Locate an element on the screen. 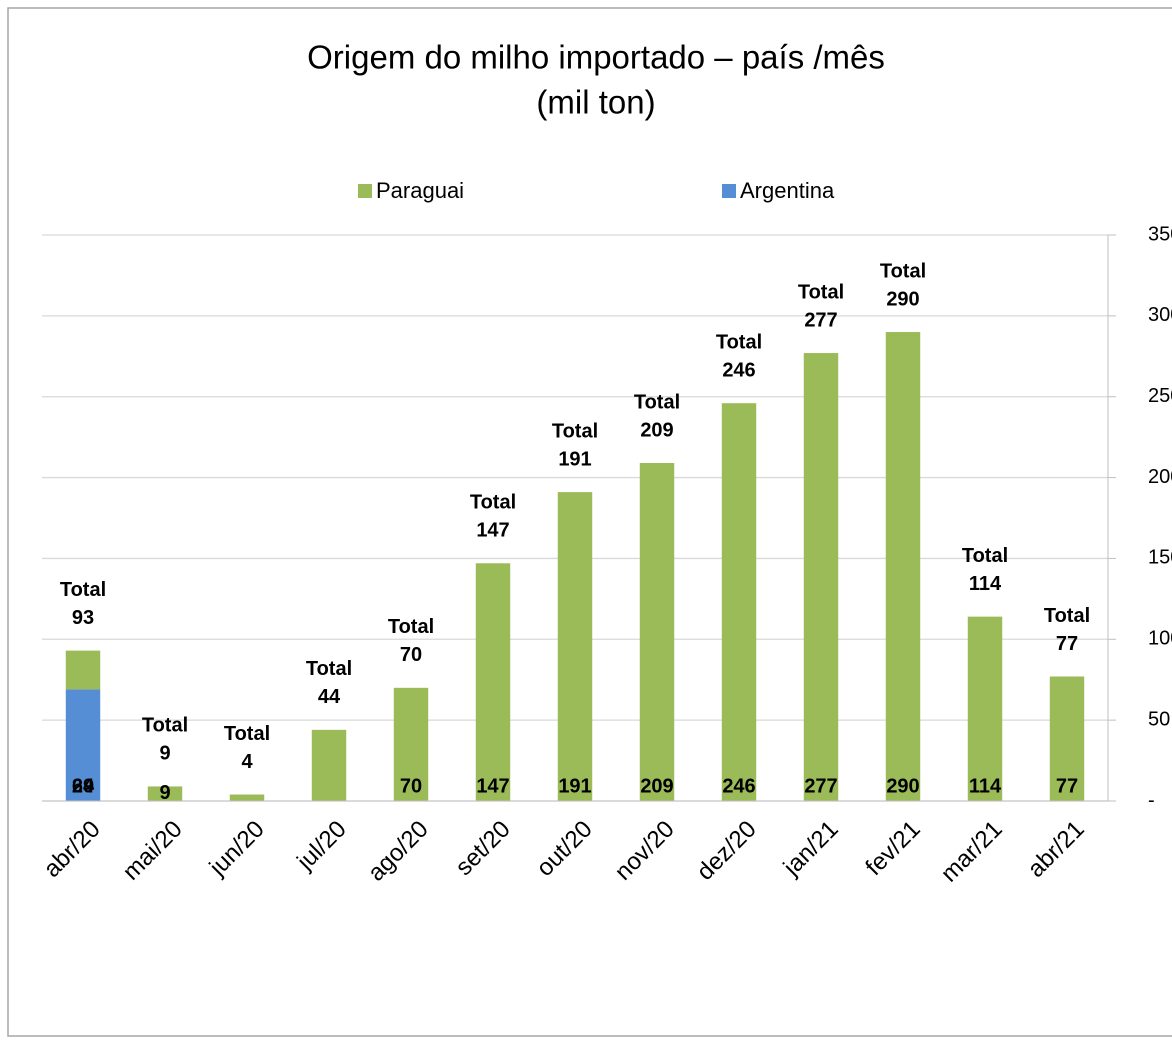 The height and width of the screenshot is (1043, 1172). total-value: 191 is located at coordinates (574, 459).